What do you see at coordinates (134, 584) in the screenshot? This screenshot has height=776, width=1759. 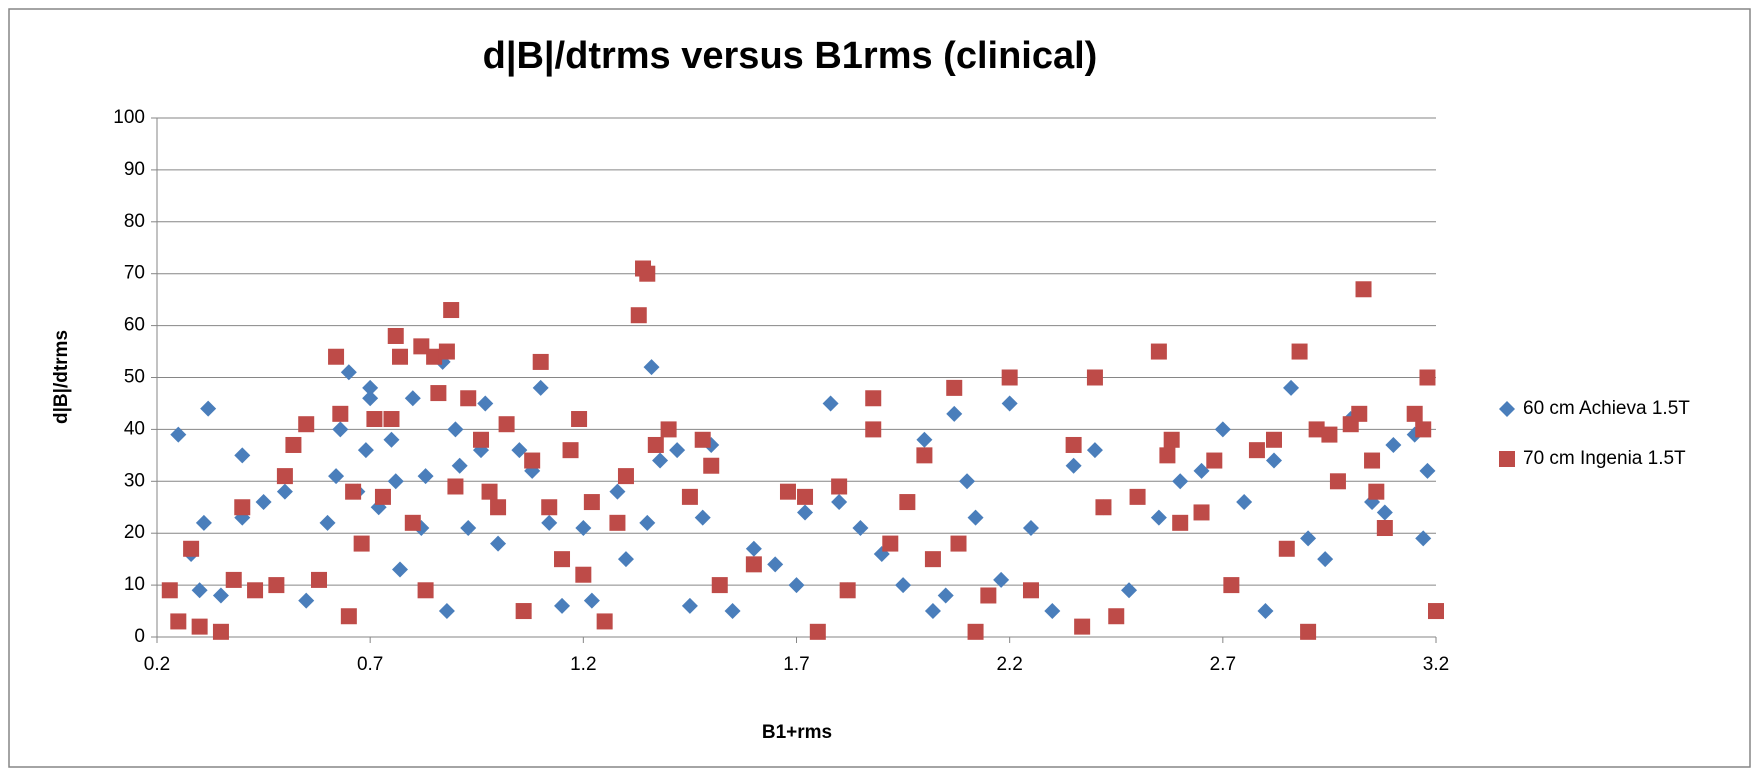 I see `y-tick-label: 10` at bounding box center [134, 584].